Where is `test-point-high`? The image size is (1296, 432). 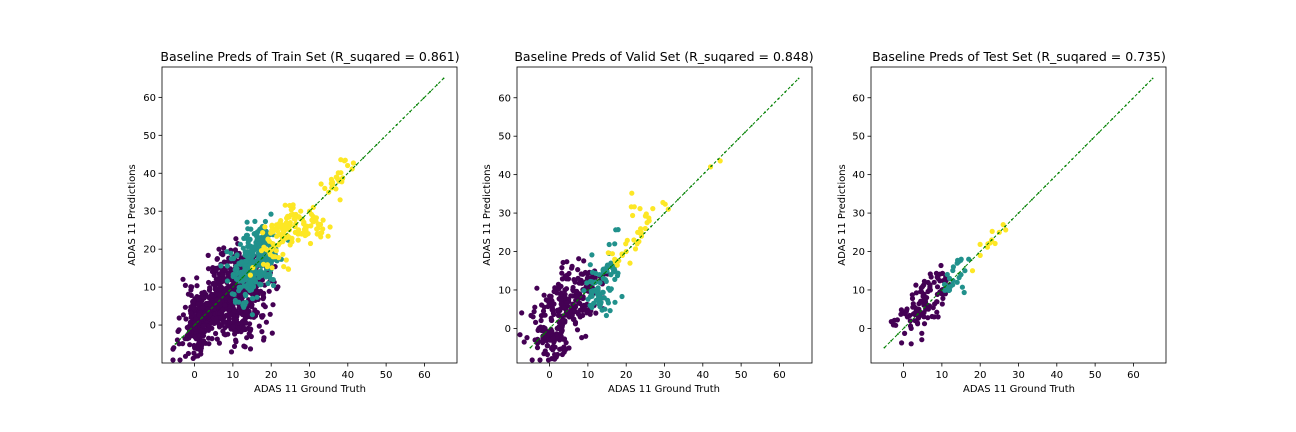 test-point-high is located at coordinates (987, 247).